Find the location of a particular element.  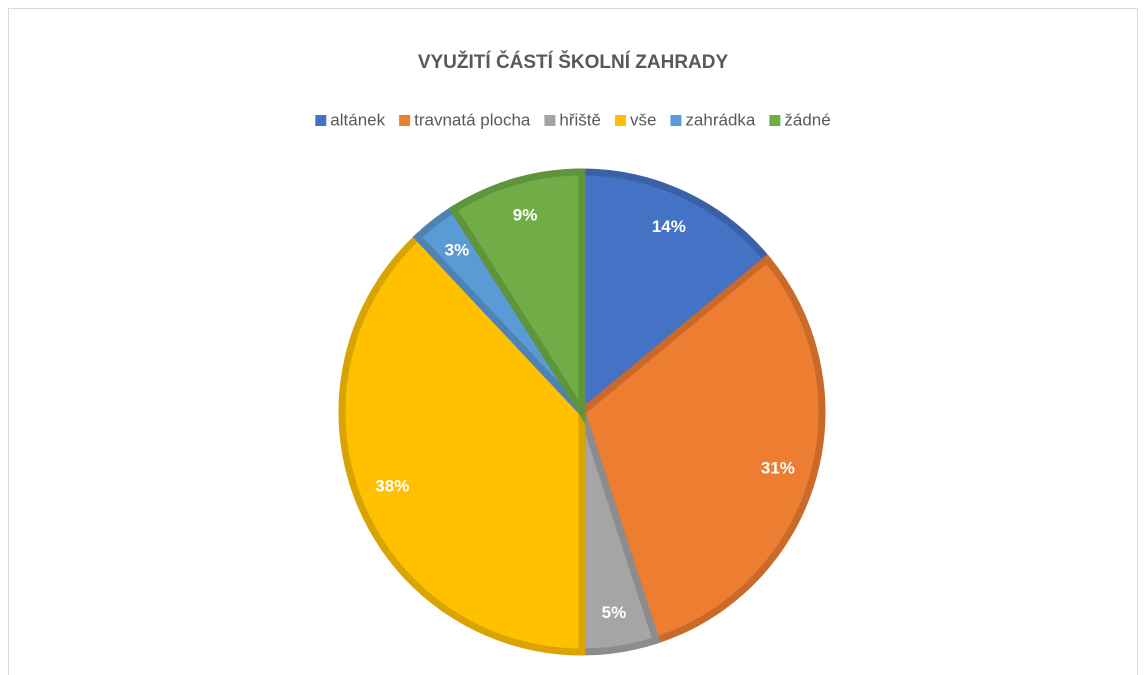

chart-title: VYUŽITÍ ČÁSTÍ ŠKOLNÍ ZAHRADY is located at coordinates (573, 62).